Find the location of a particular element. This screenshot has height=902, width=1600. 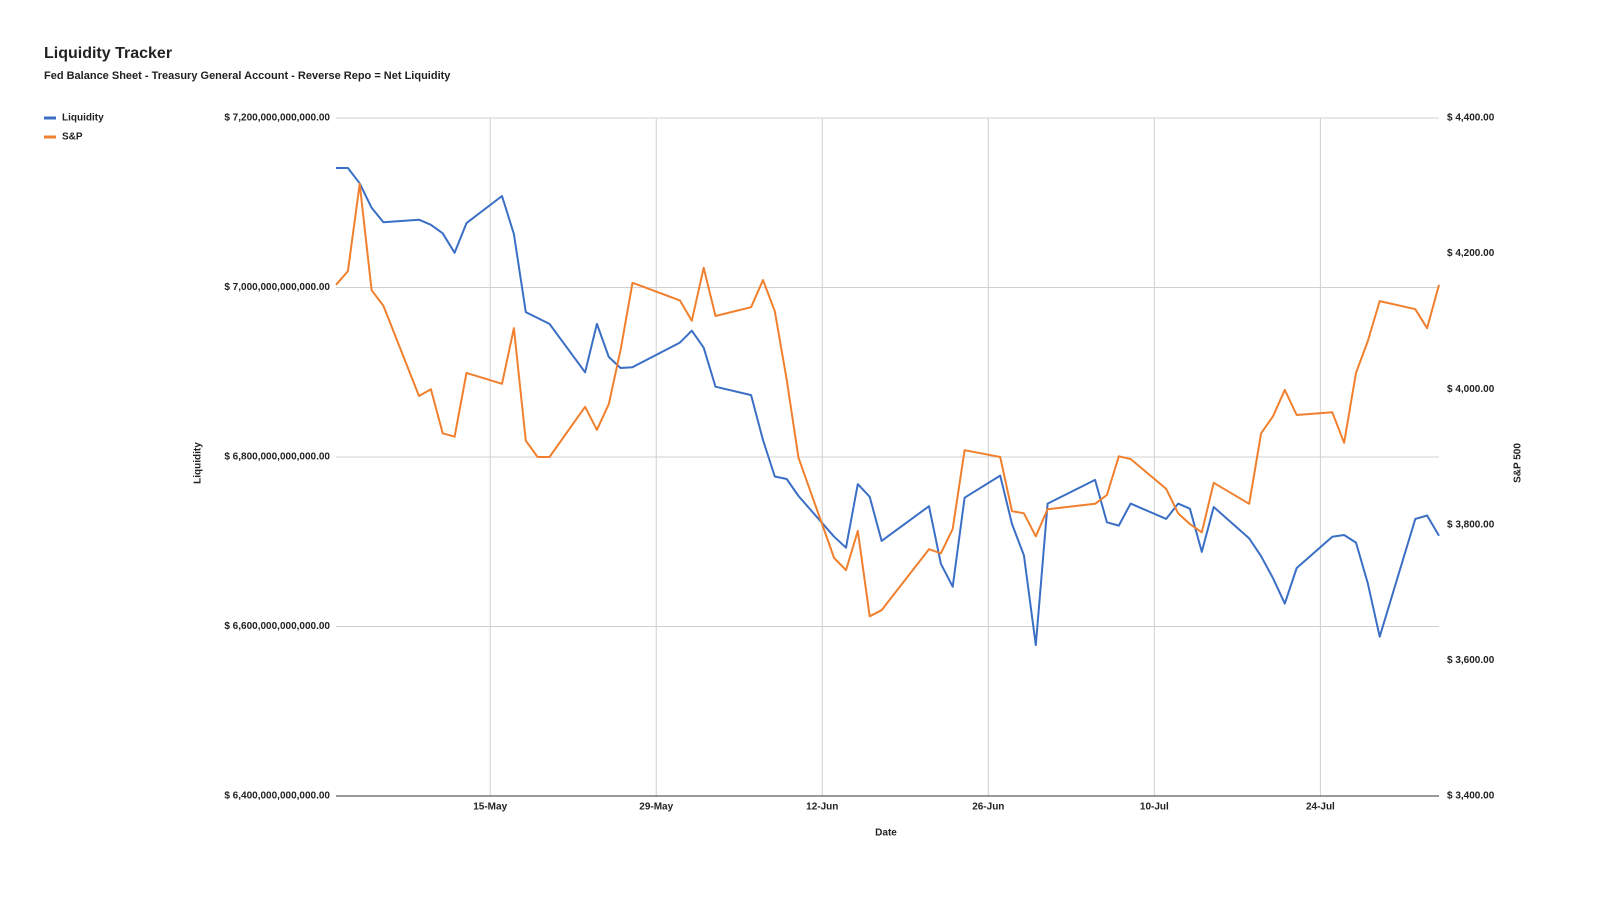

x-axis-title: Date is located at coordinates (886, 833).